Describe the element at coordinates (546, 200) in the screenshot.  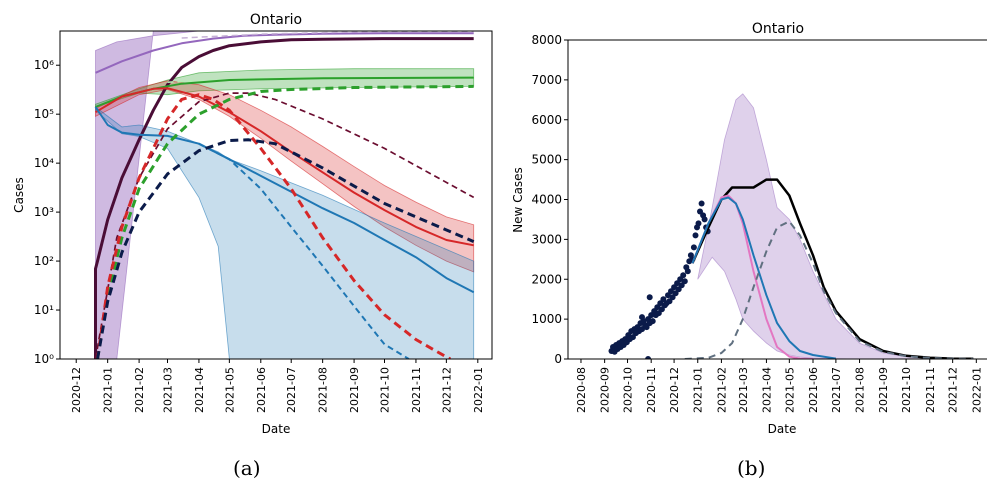
I see `chart-b-y-tick-label: 4000` at that location.